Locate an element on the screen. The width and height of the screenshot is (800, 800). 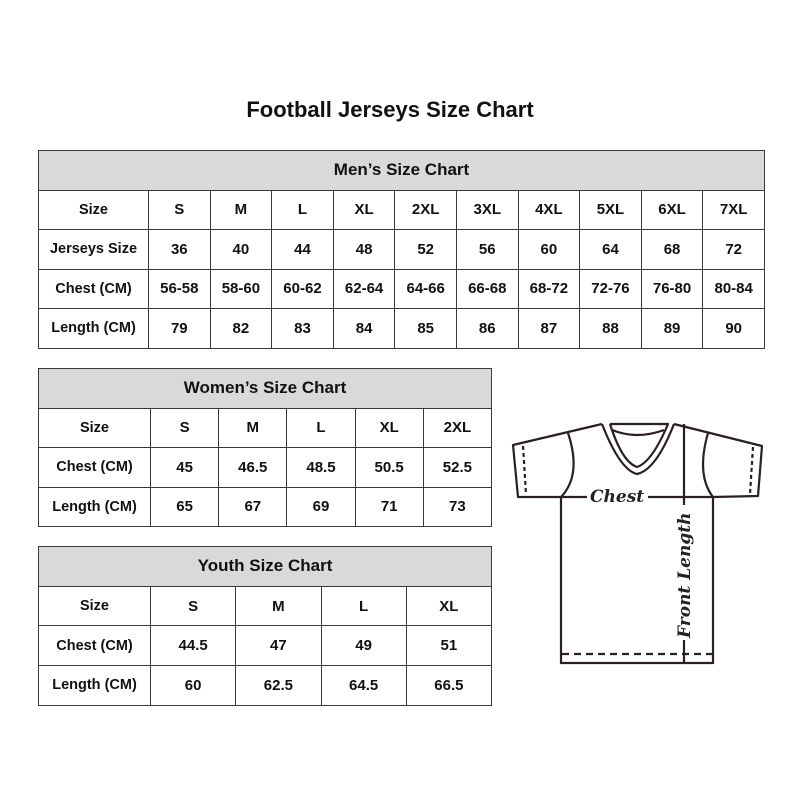
page-title: Football Jerseys Size Chart is located at coordinates (390, 109).